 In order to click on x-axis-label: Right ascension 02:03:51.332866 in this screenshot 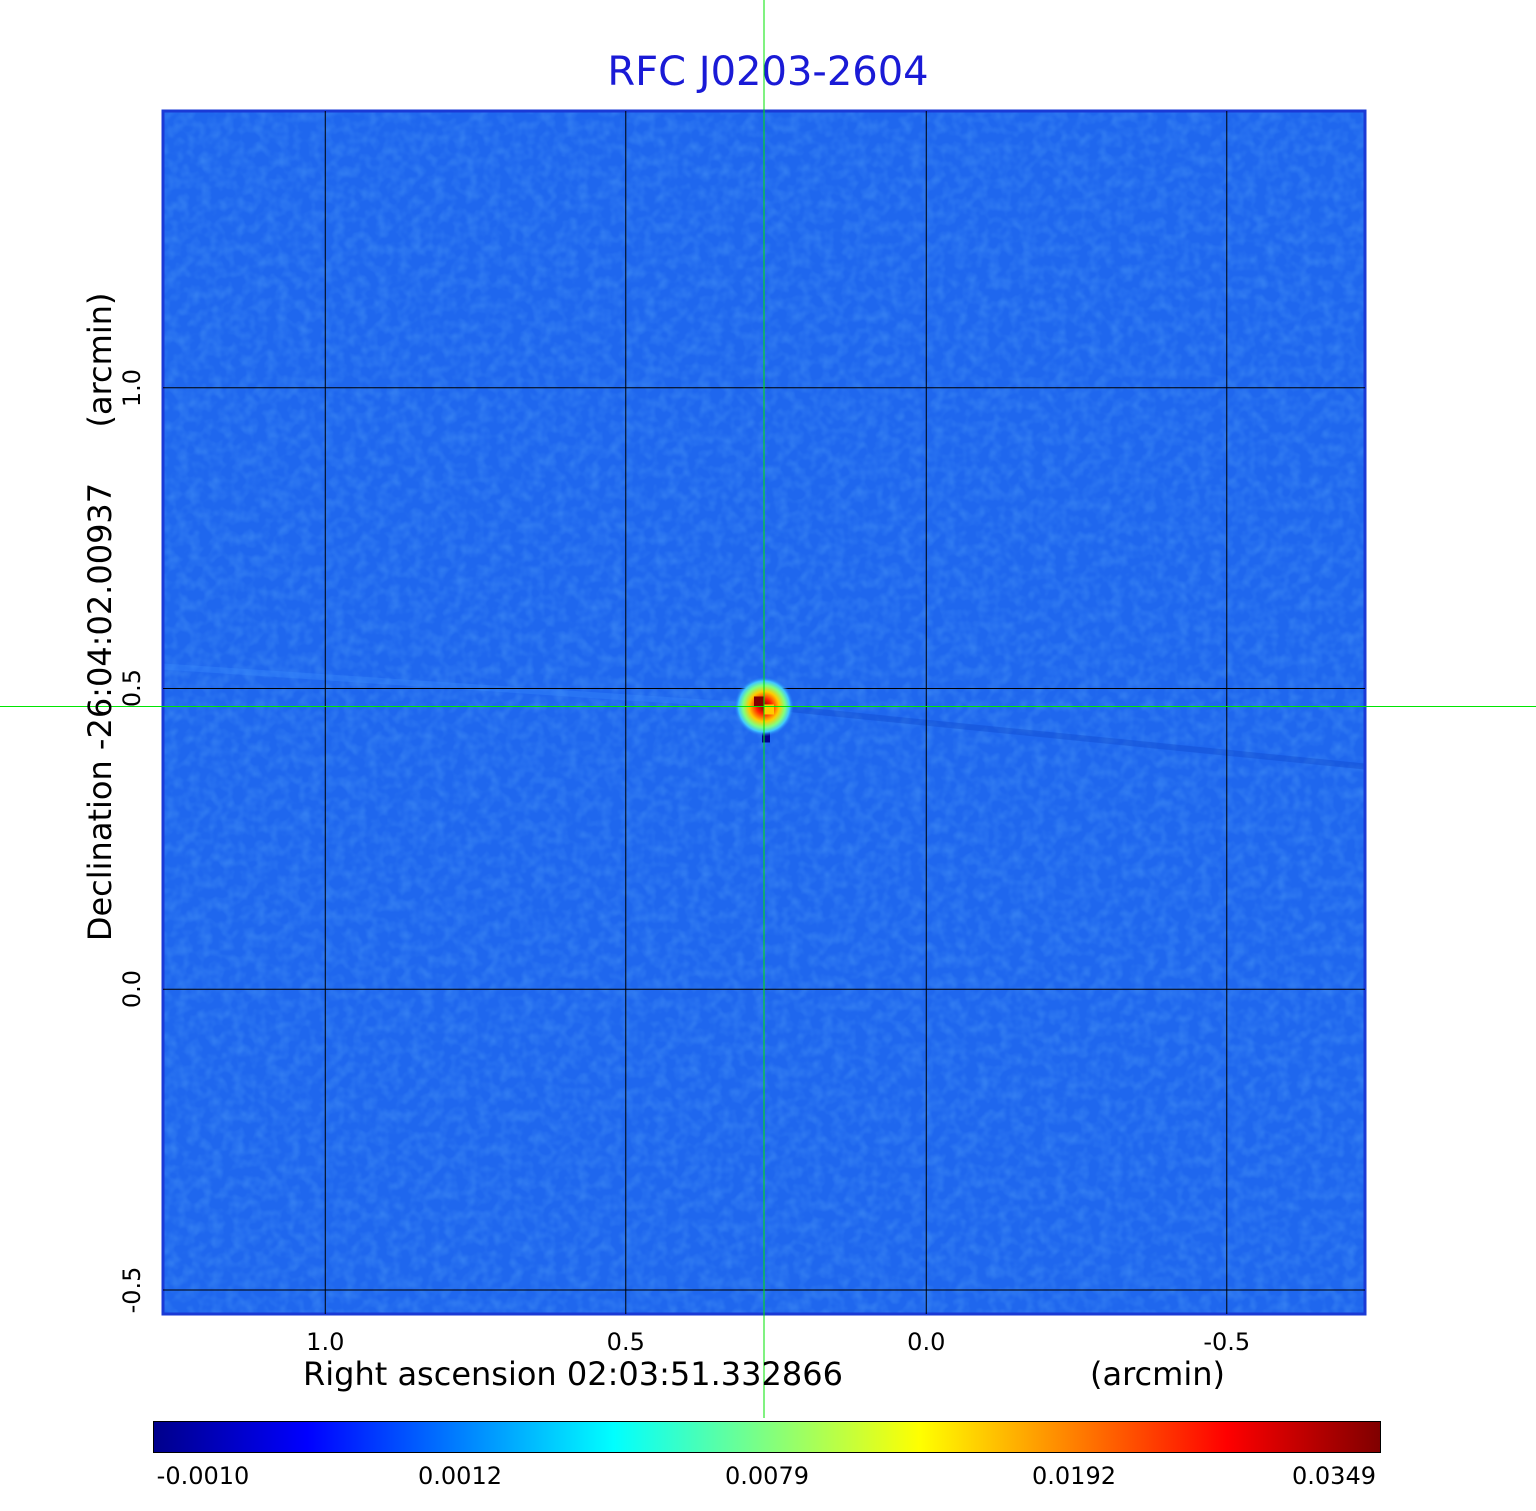, I will do `click(573, 1374)`.